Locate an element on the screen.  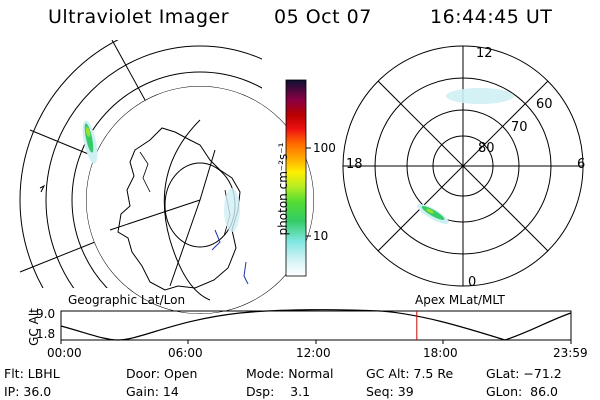
gc-alt-readout: GC Alt: 7.5 Re is located at coordinates (410, 373).